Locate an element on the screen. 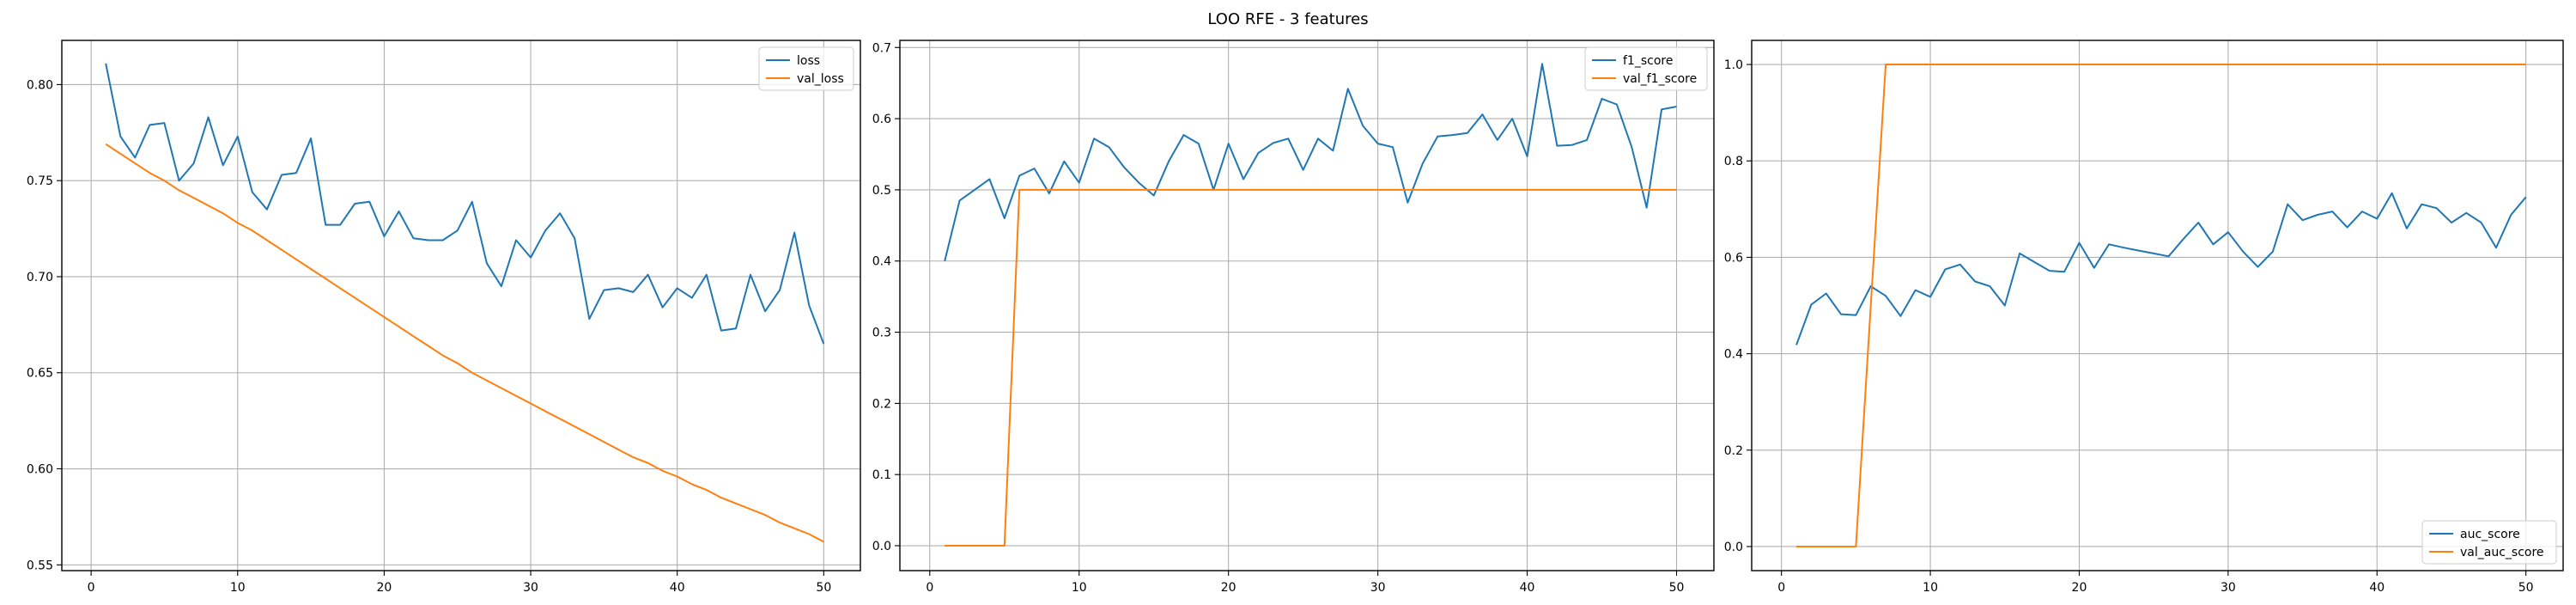 The image size is (2576, 605). y-tick-label: 0.80 is located at coordinates (40, 85).